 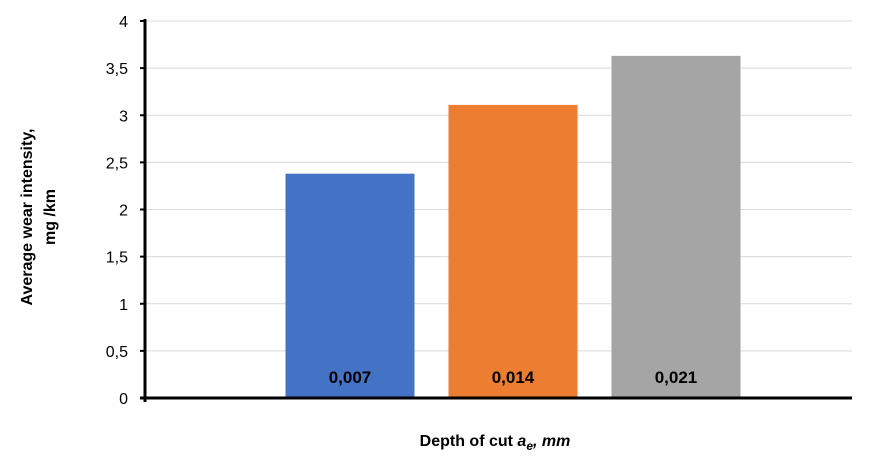 I want to click on x-axis-title: Depth of cut ae, mm, so click(x=495, y=443).